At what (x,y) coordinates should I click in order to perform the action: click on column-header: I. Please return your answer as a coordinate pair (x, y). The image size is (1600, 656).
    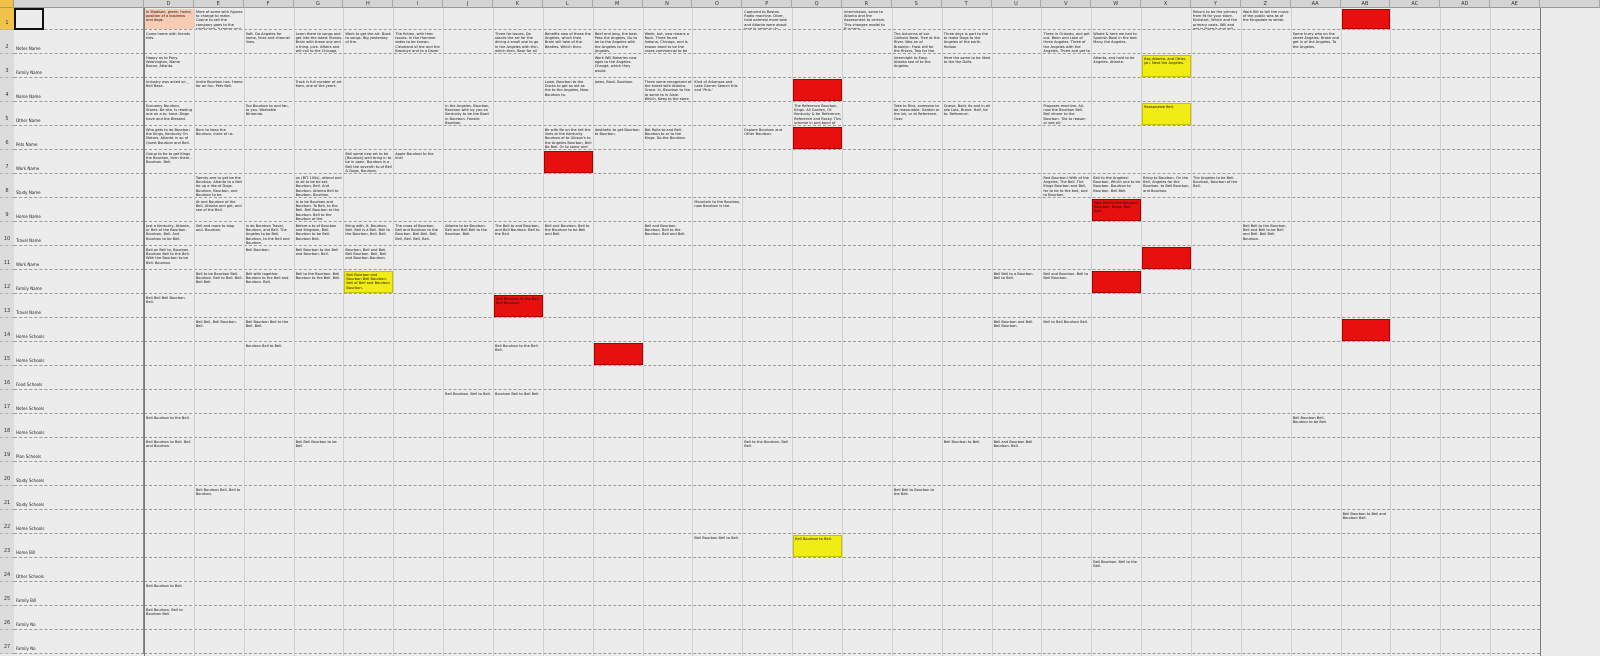
    Looking at the image, I should click on (418, 4).